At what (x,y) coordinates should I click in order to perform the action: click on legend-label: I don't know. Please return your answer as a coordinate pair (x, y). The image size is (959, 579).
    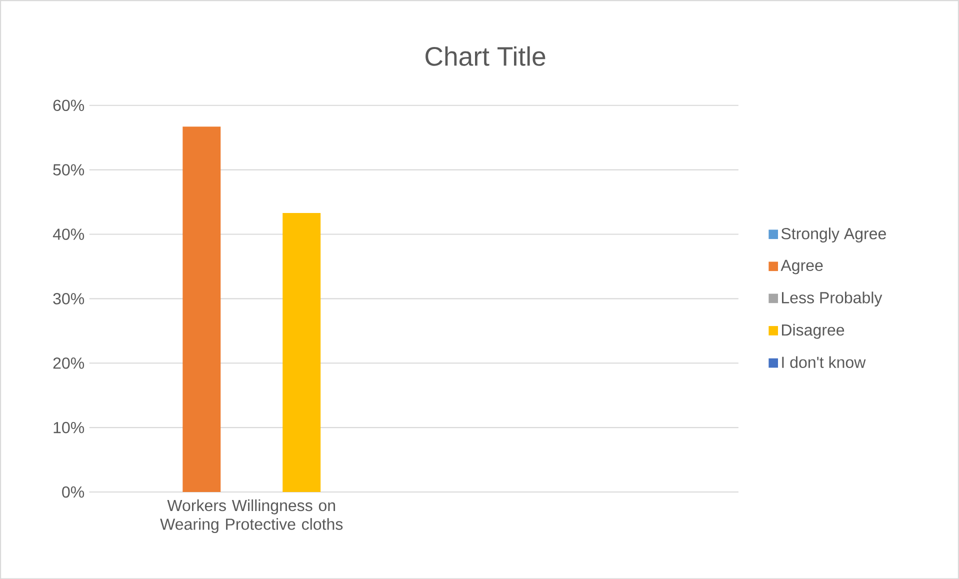
    Looking at the image, I should click on (824, 362).